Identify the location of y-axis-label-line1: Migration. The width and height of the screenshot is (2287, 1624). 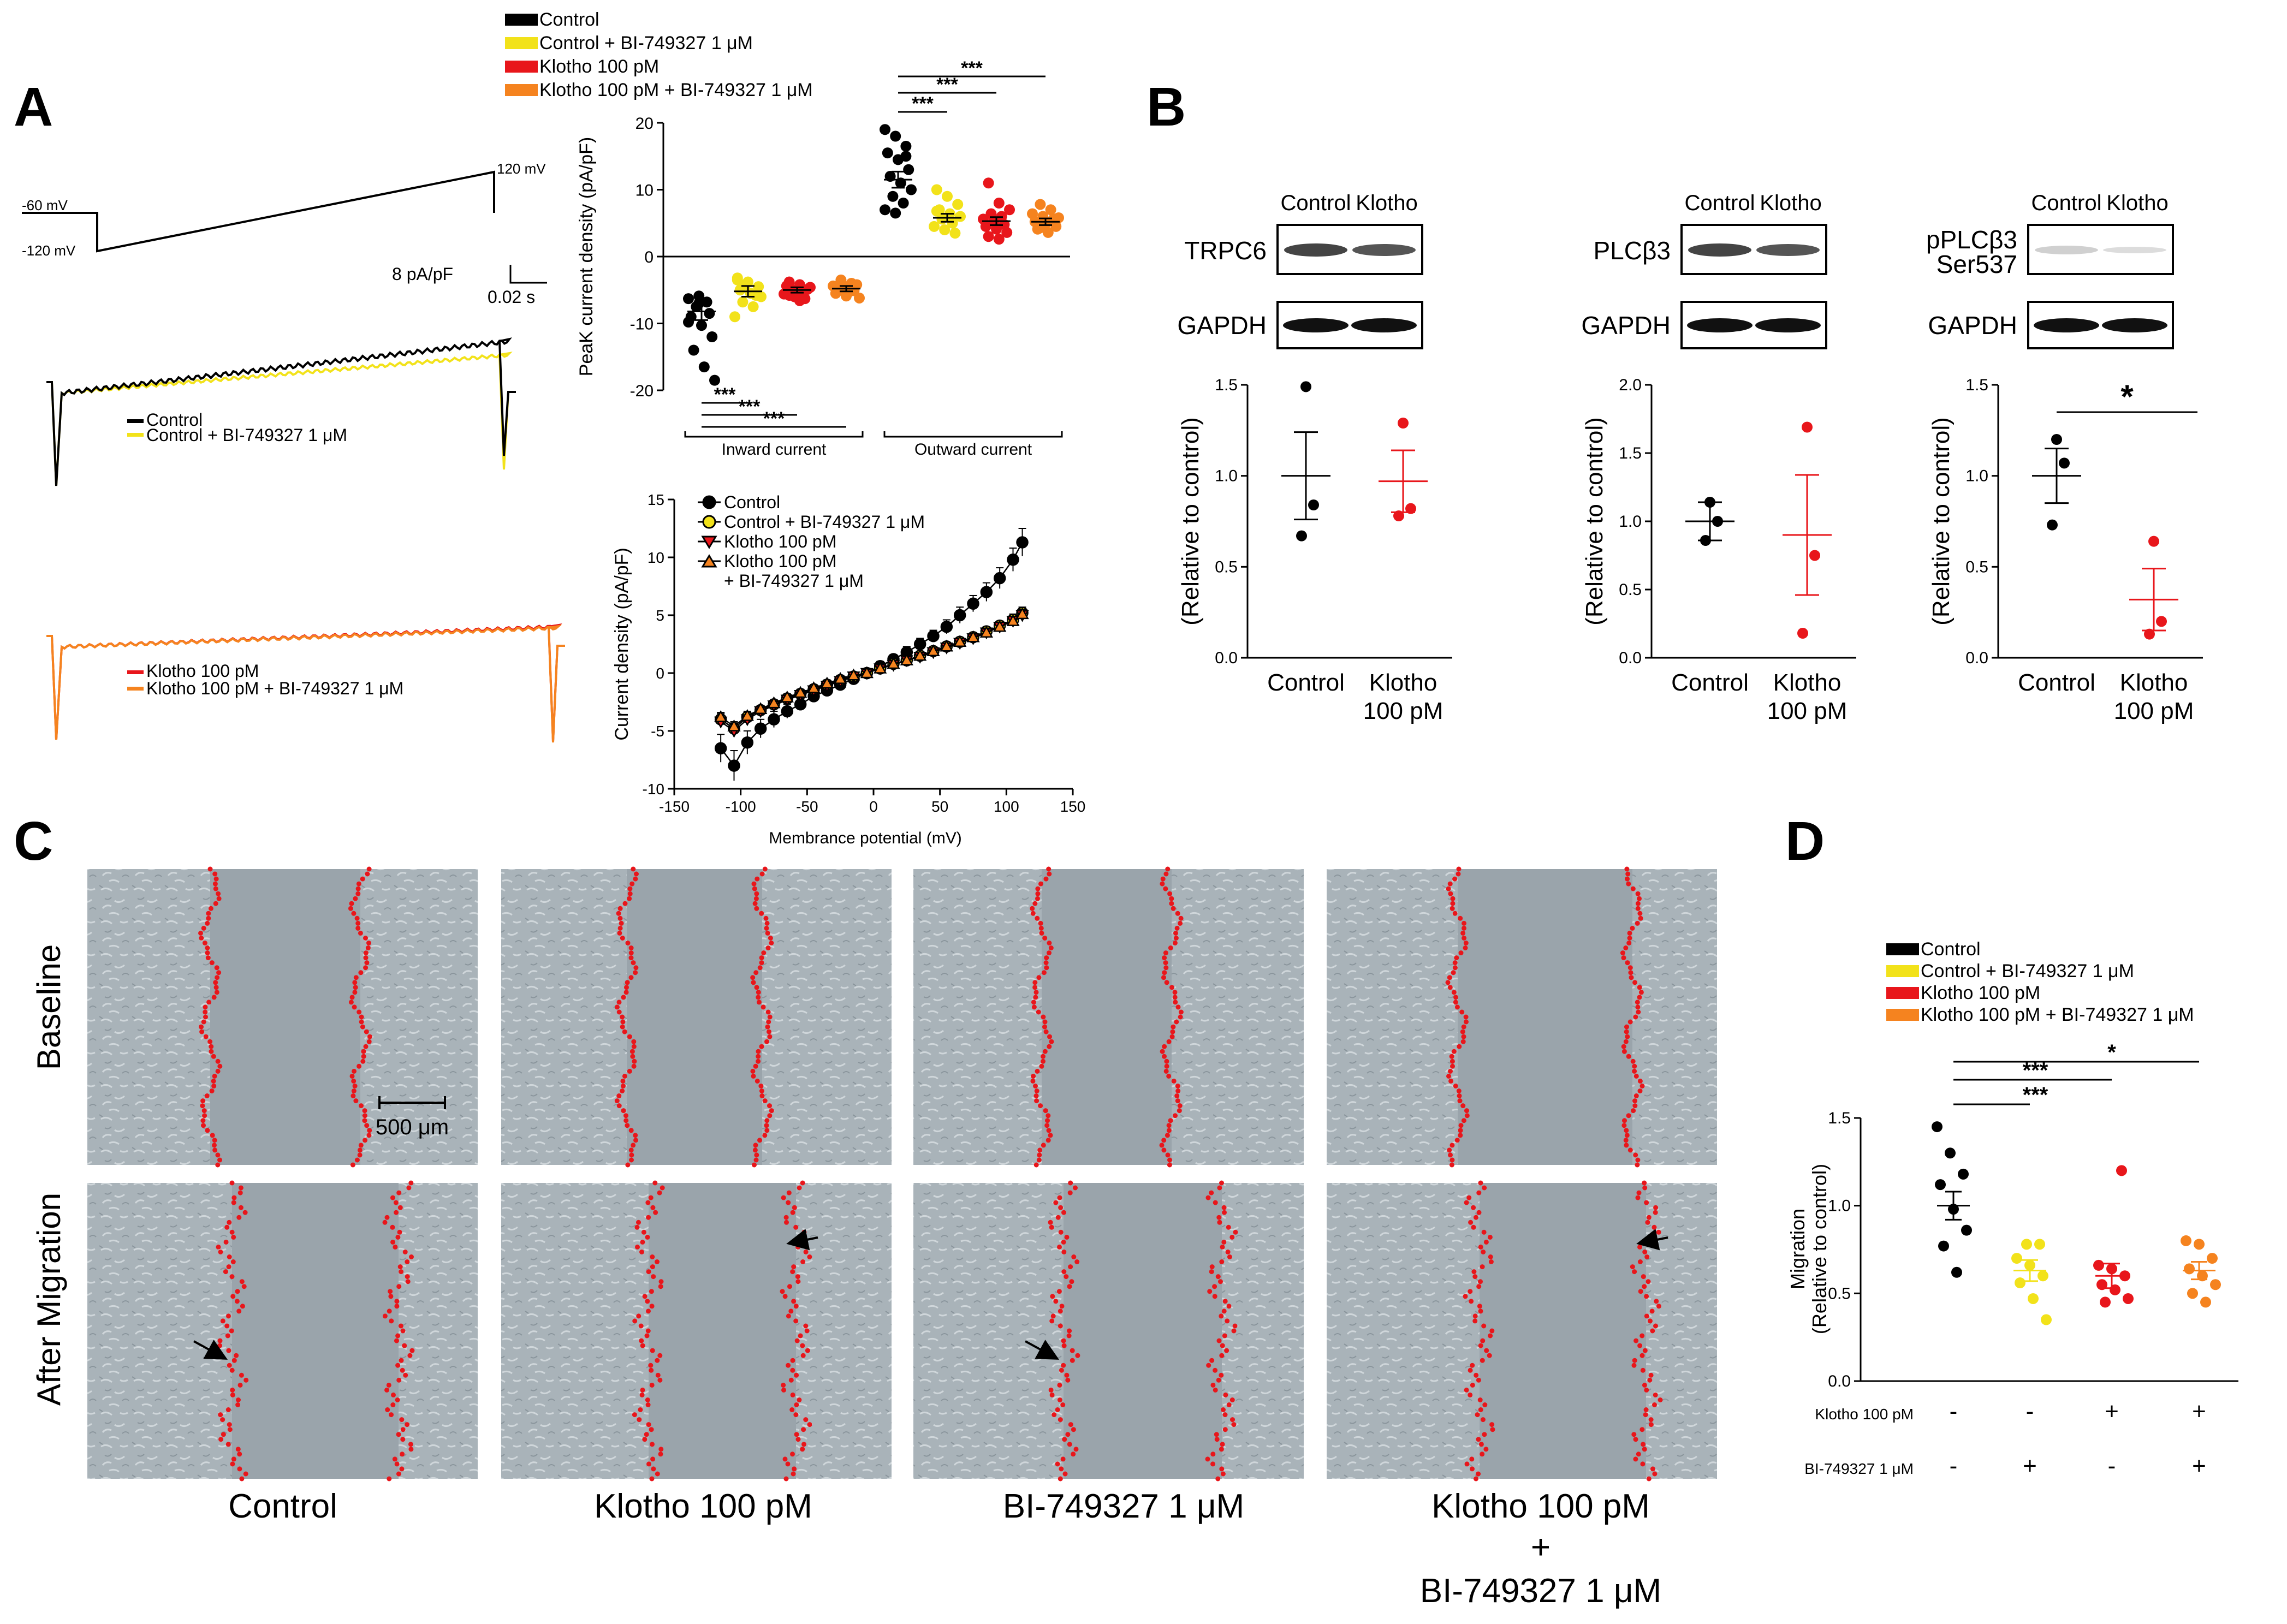
(1797, 1249).